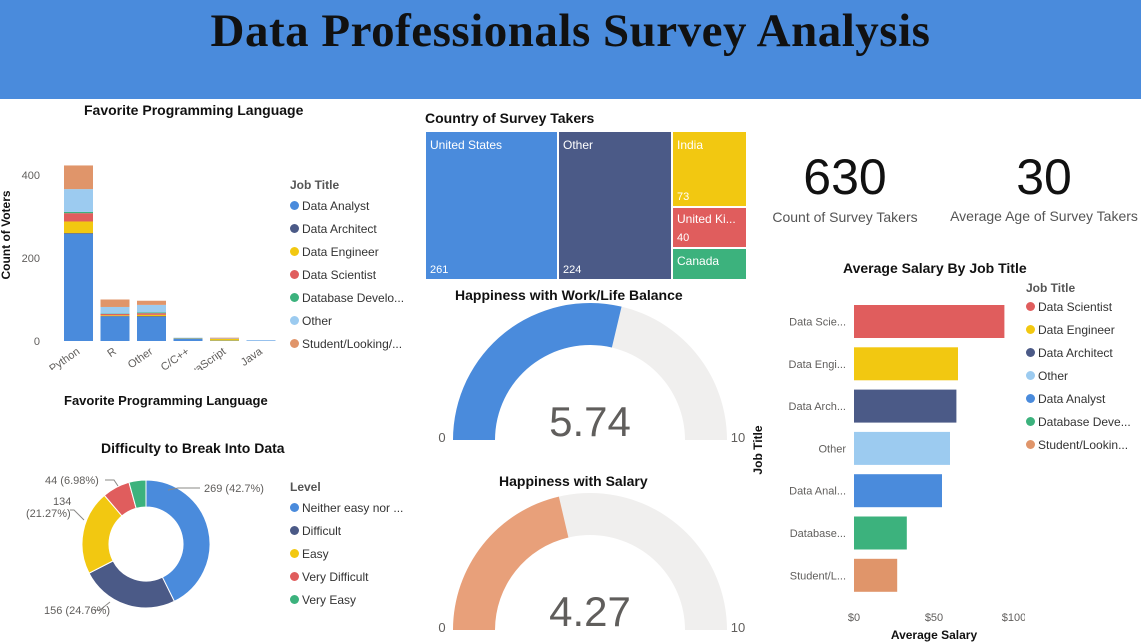 This screenshot has width=1141, height=642. I want to click on data-label: 269 (42.7%), so click(234, 489).